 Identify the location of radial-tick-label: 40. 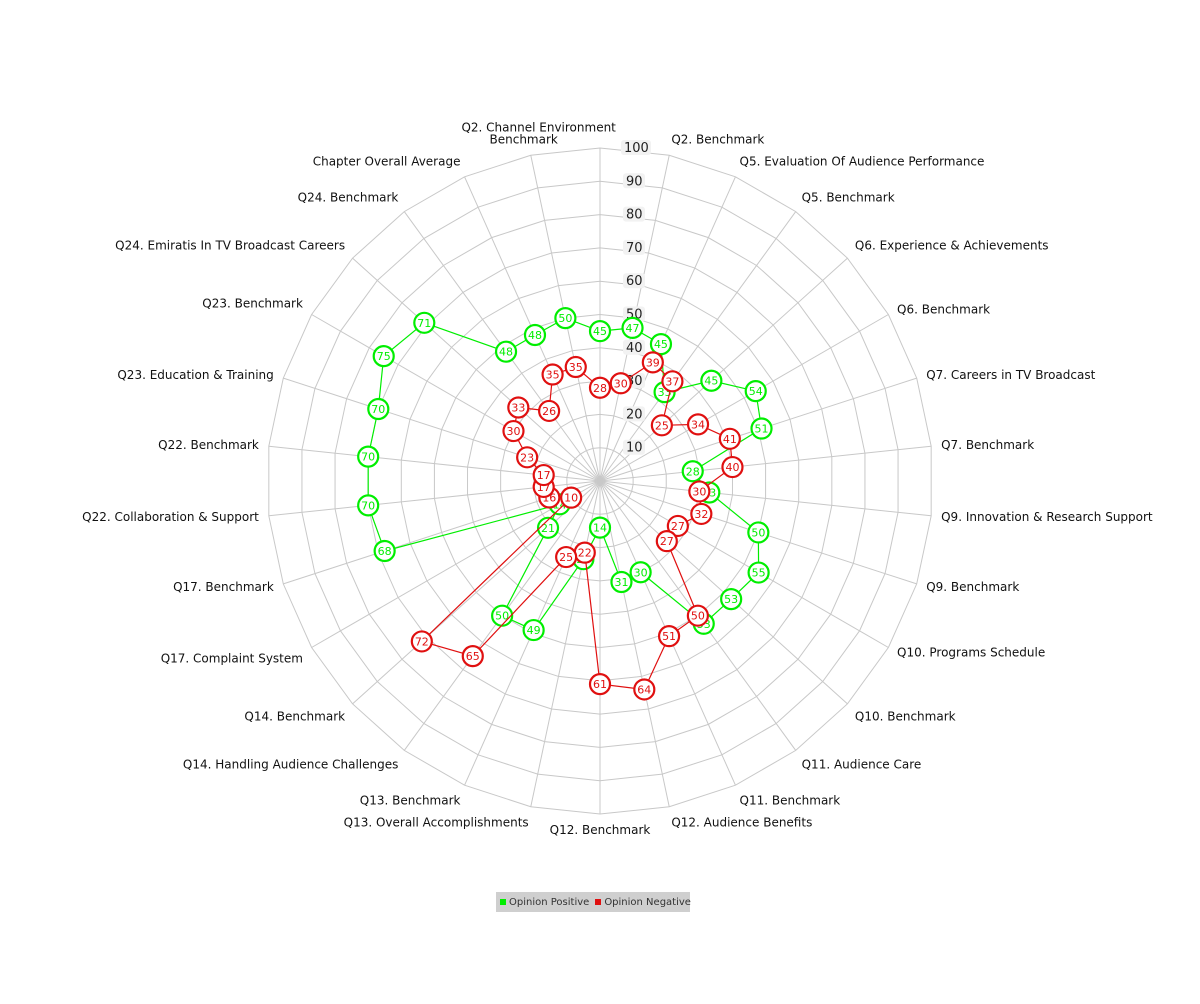
(634, 348).